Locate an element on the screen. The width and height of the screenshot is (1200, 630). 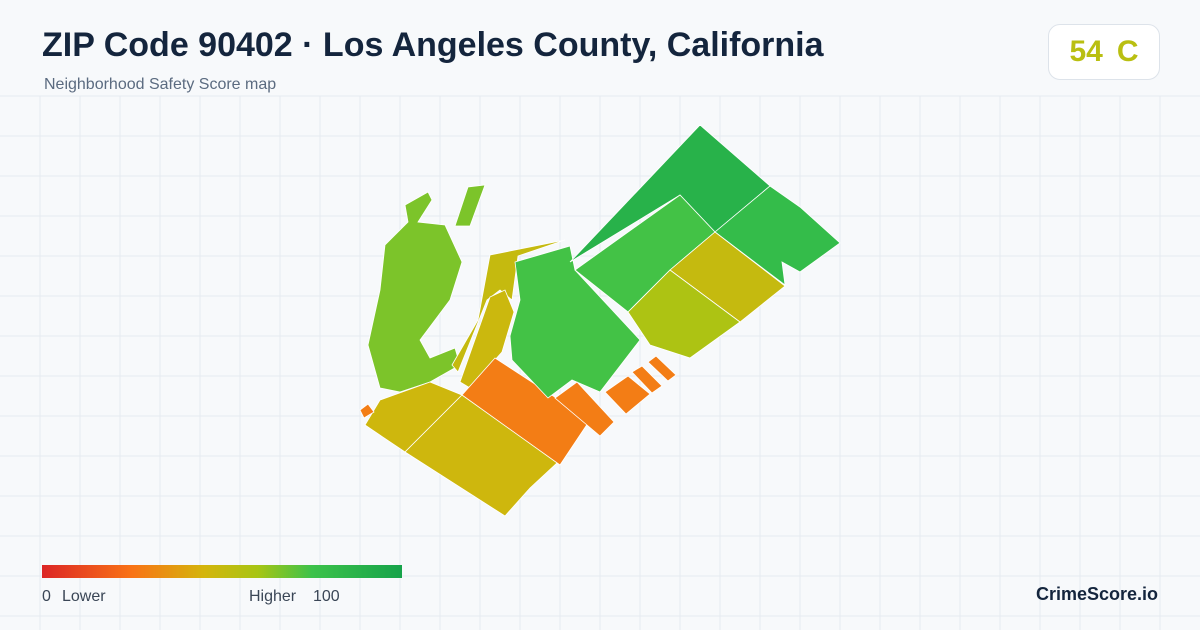
score-badge: 54 C is located at coordinates (1104, 52).